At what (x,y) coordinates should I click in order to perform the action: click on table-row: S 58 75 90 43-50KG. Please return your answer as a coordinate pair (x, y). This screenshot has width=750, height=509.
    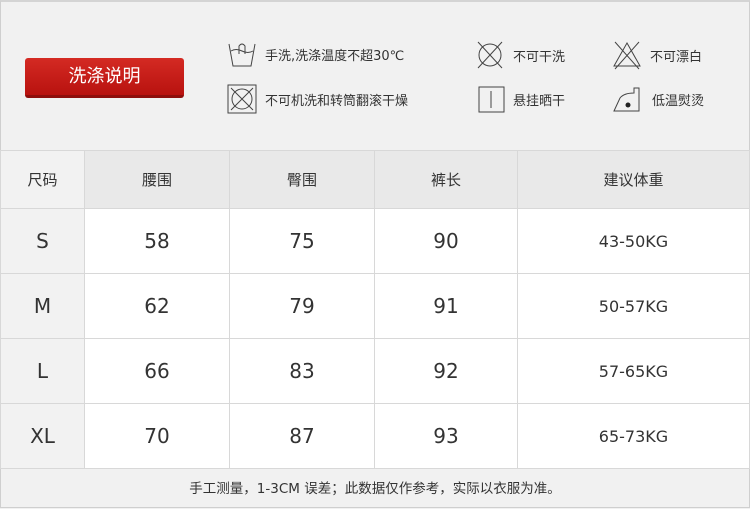
    Looking at the image, I should click on (375, 241).